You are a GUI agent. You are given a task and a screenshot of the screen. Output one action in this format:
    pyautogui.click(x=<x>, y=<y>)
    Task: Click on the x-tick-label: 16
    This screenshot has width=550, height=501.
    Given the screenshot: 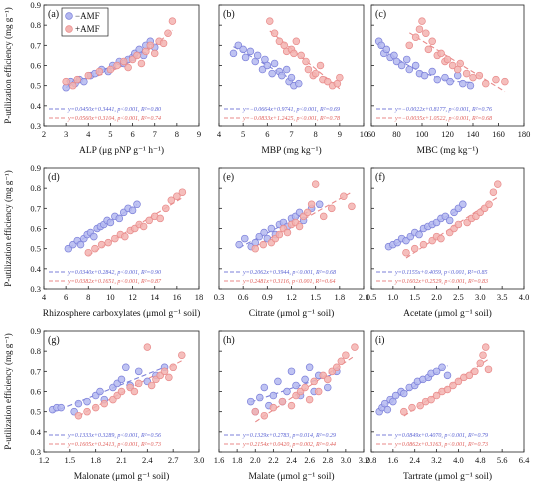 What is the action you would take?
    pyautogui.click(x=177, y=297)
    